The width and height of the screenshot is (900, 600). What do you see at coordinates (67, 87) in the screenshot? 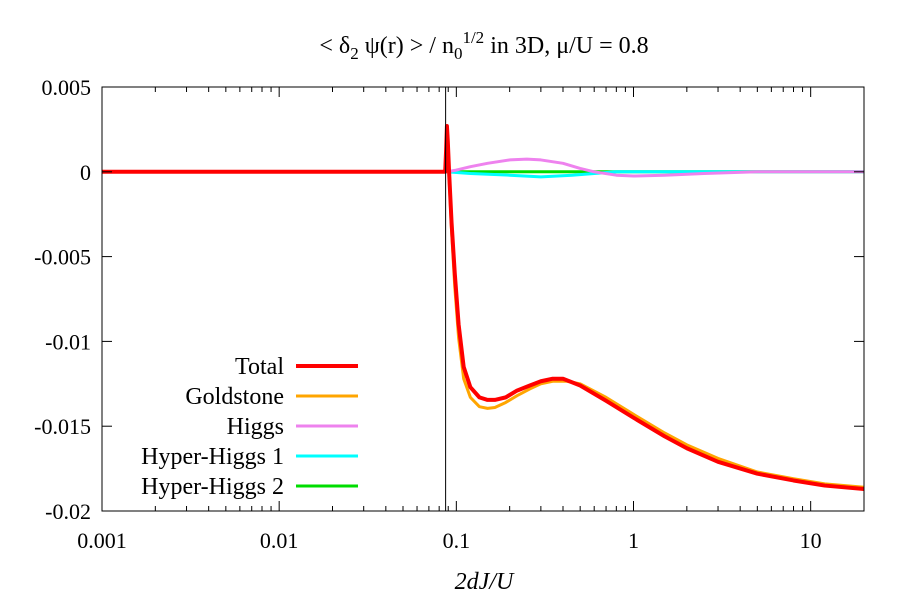
I see `y-tick-label: 0.005` at bounding box center [67, 87].